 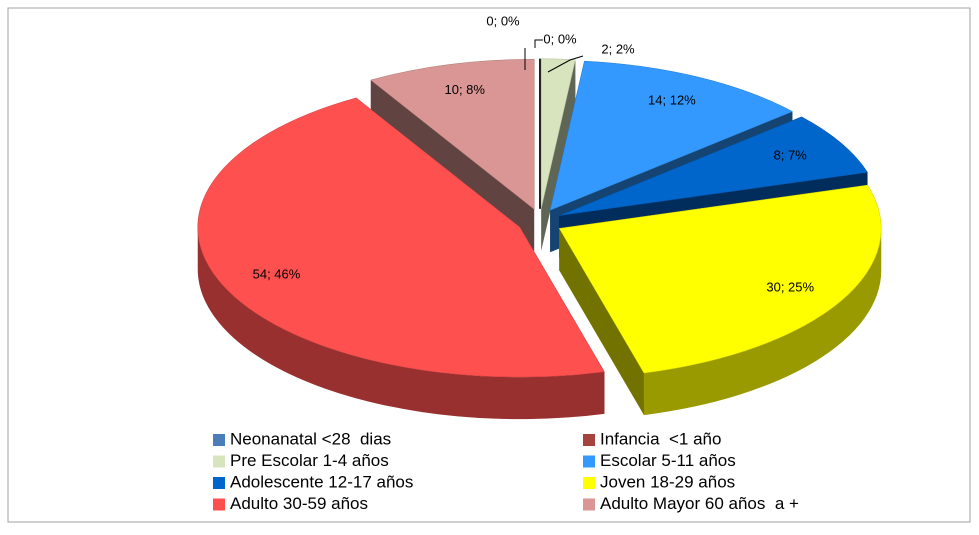 What do you see at coordinates (618, 48) in the screenshot?
I see `data-label: 2; 2%` at bounding box center [618, 48].